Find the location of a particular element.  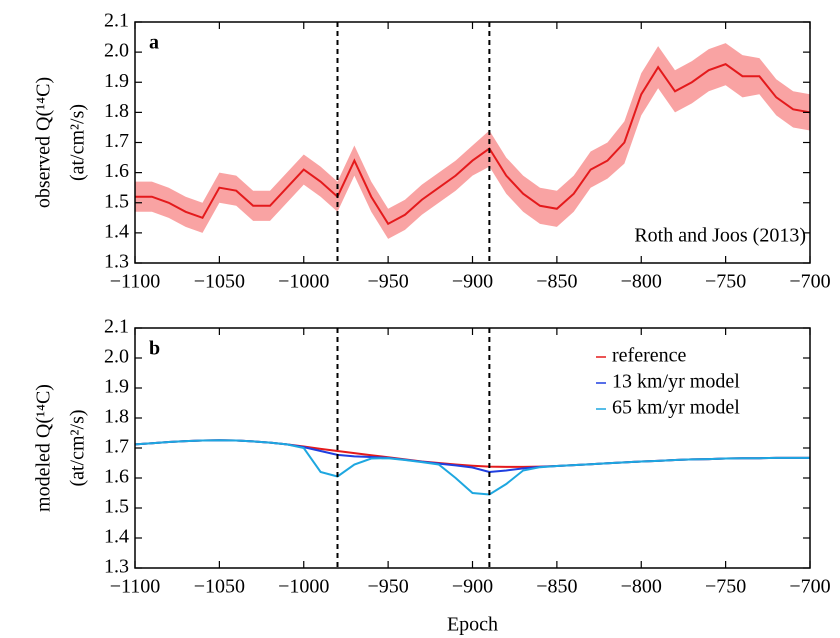

y-axis-label: modeled Q(¹⁴C) is located at coordinates (44, 448).